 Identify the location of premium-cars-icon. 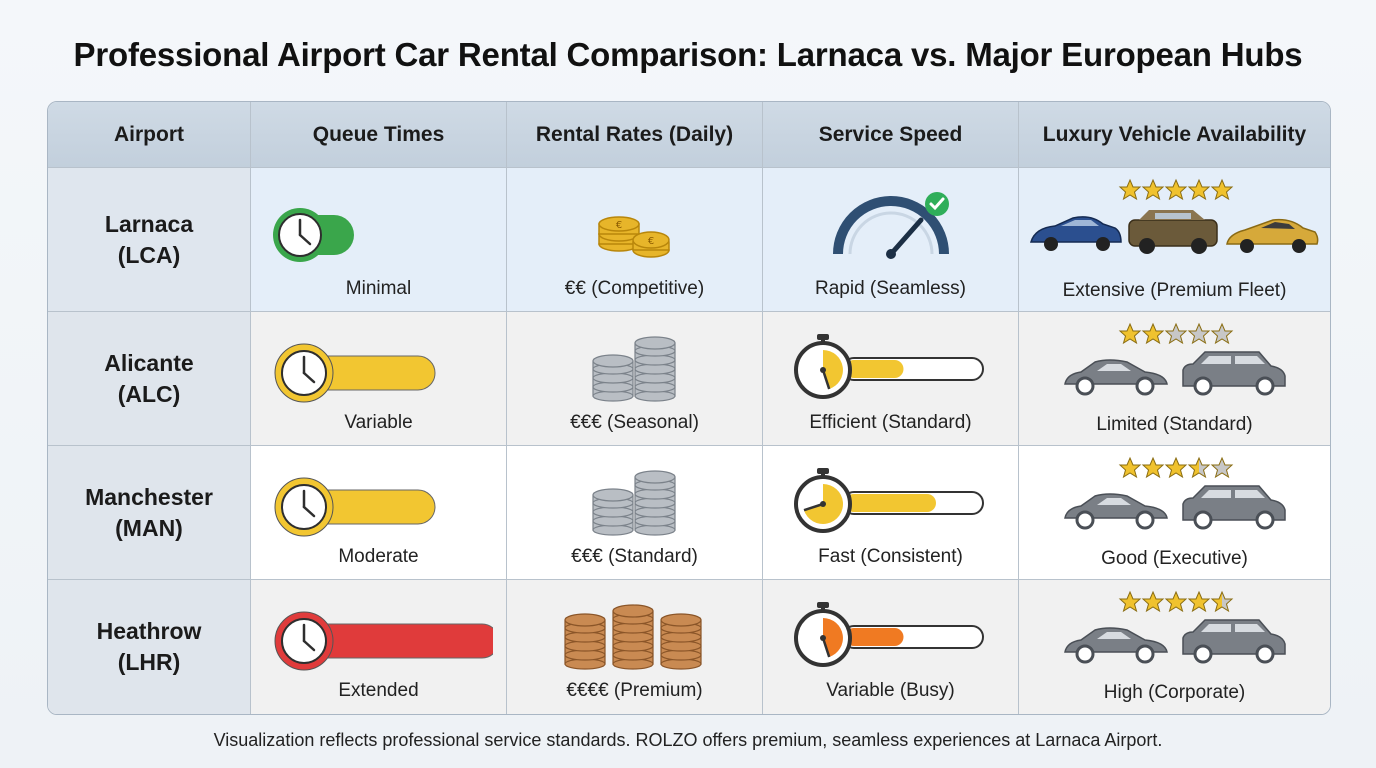
(1174, 232).